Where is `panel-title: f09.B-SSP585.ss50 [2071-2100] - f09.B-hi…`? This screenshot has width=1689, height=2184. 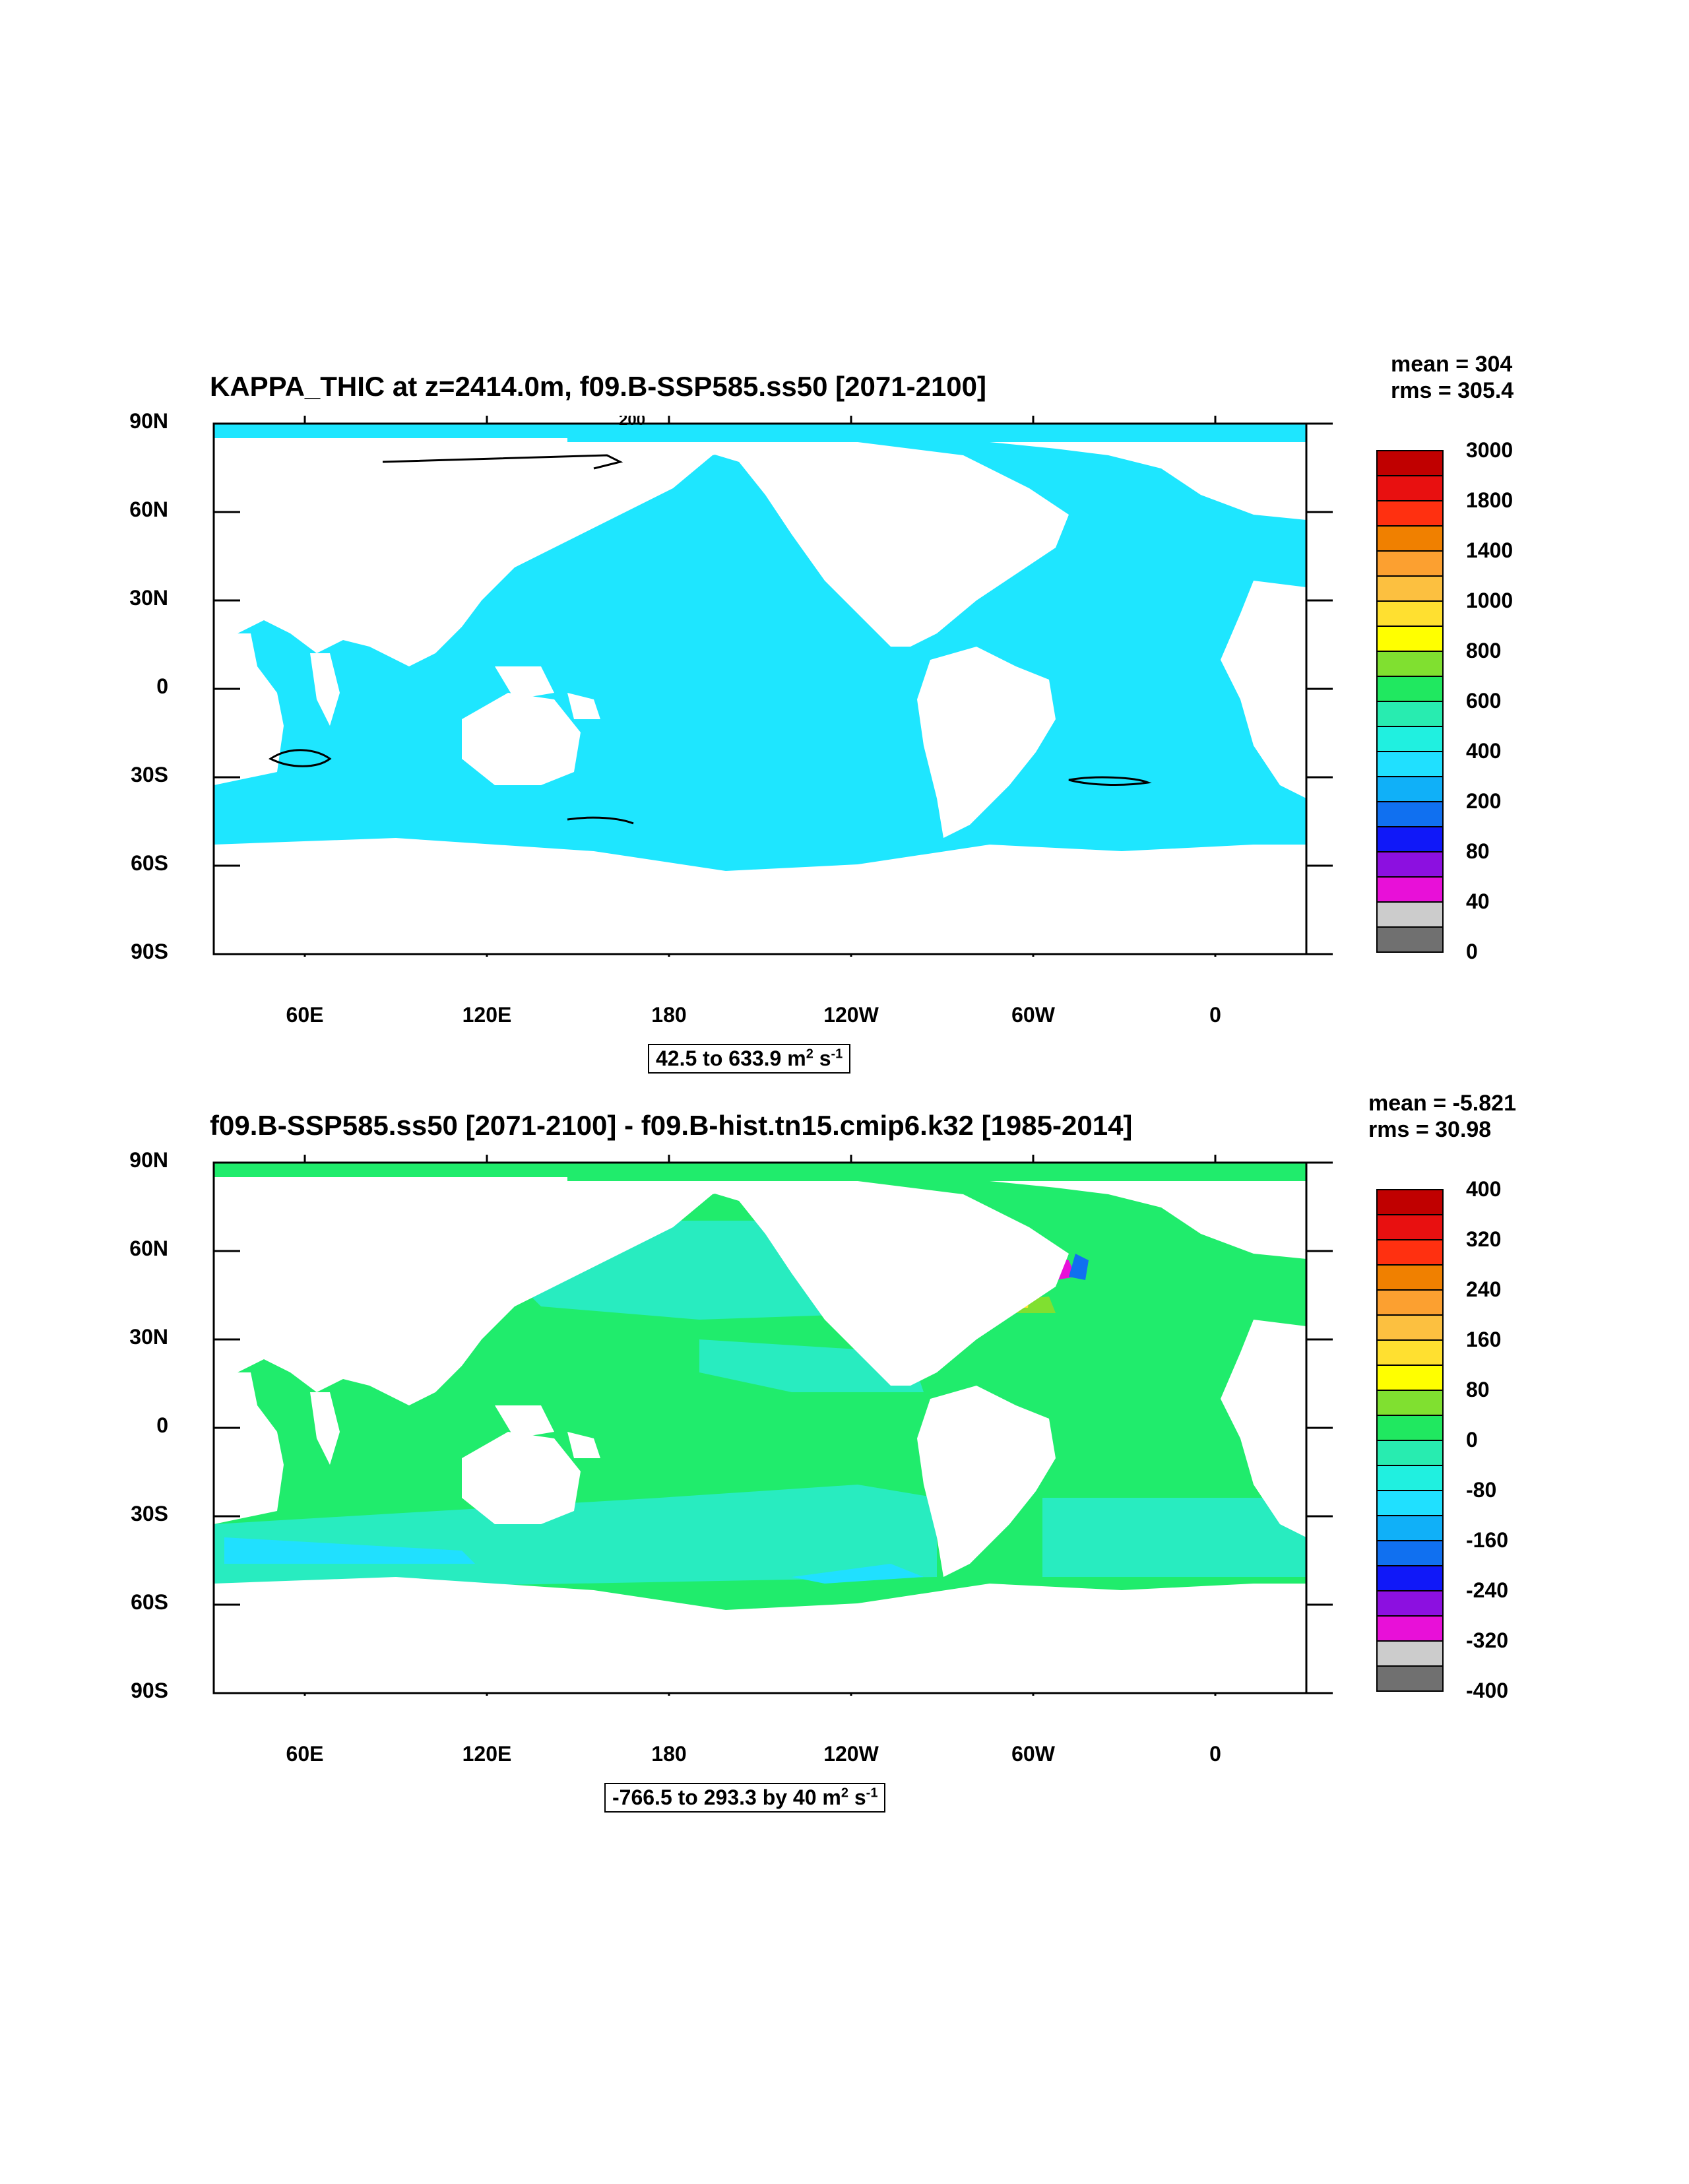
panel-title: f09.B-SSP585.ss50 [2071-2100] - f09.B-hi… is located at coordinates (671, 1125).